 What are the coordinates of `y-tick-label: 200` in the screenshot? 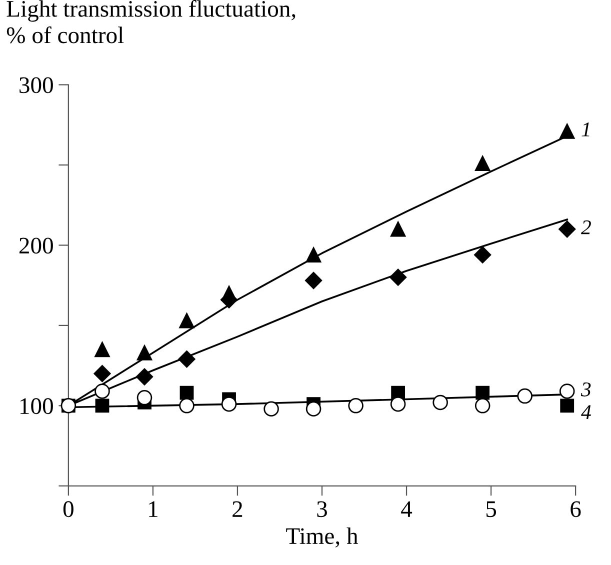 It's located at (36, 246).